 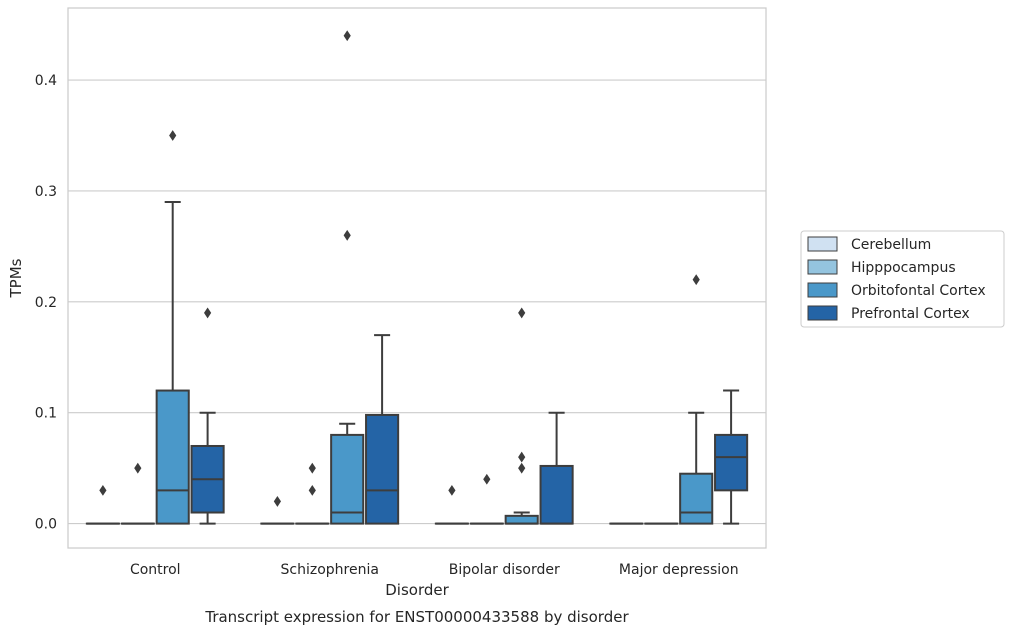 What do you see at coordinates (891, 245) in the screenshot?
I see `legend-label: Cerebellum` at bounding box center [891, 245].